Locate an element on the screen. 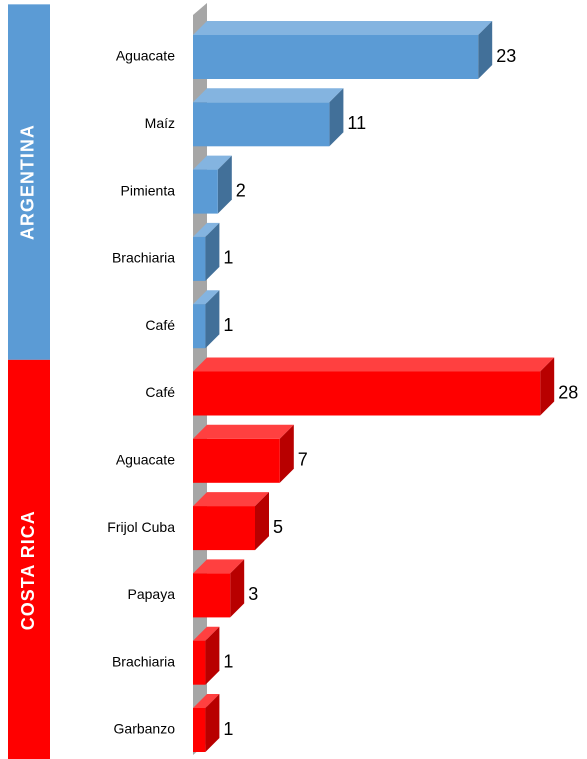 The width and height of the screenshot is (587, 759). category-label: Pimienta is located at coordinates (148, 190).